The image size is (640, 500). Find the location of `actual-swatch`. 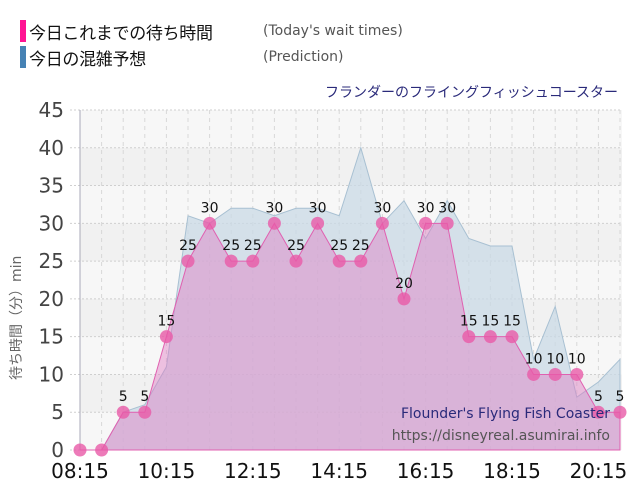

actual-swatch is located at coordinates (23, 31).